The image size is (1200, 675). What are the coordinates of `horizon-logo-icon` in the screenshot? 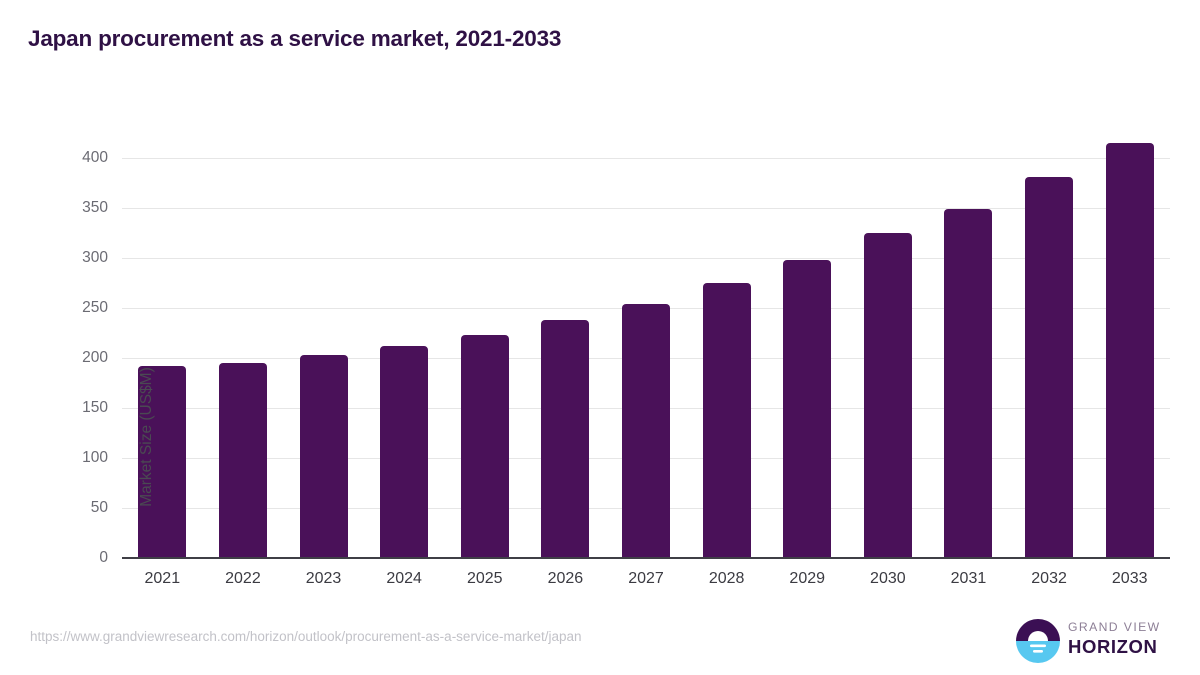 It's located at (1038, 641).